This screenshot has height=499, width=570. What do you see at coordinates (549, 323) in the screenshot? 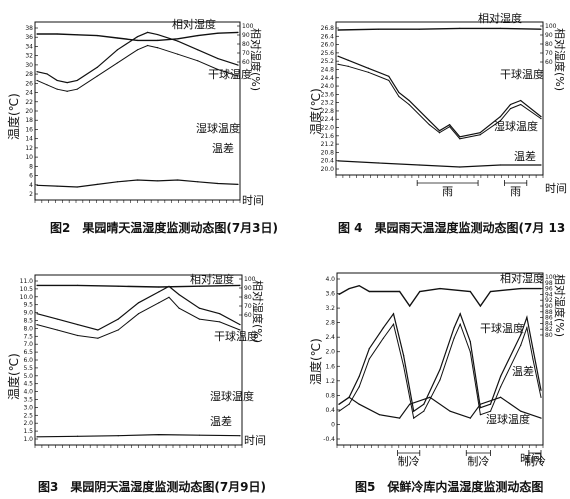
I see `y2-tick-label: 84` at bounding box center [549, 323].